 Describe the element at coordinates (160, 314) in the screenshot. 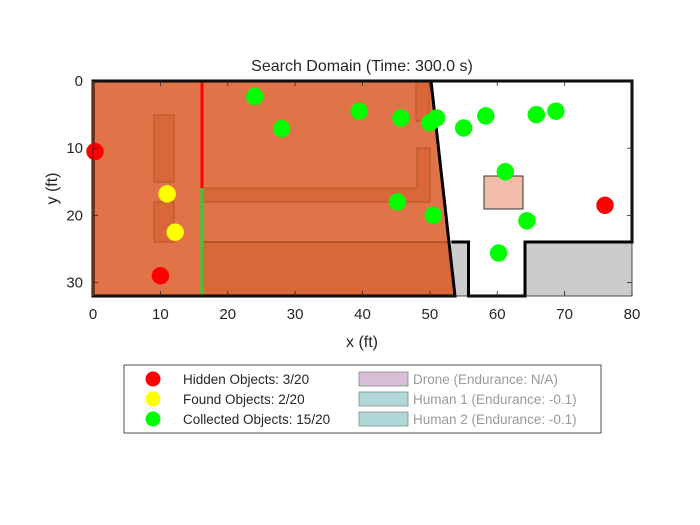

I see `x-tick-label-10: 10` at that location.